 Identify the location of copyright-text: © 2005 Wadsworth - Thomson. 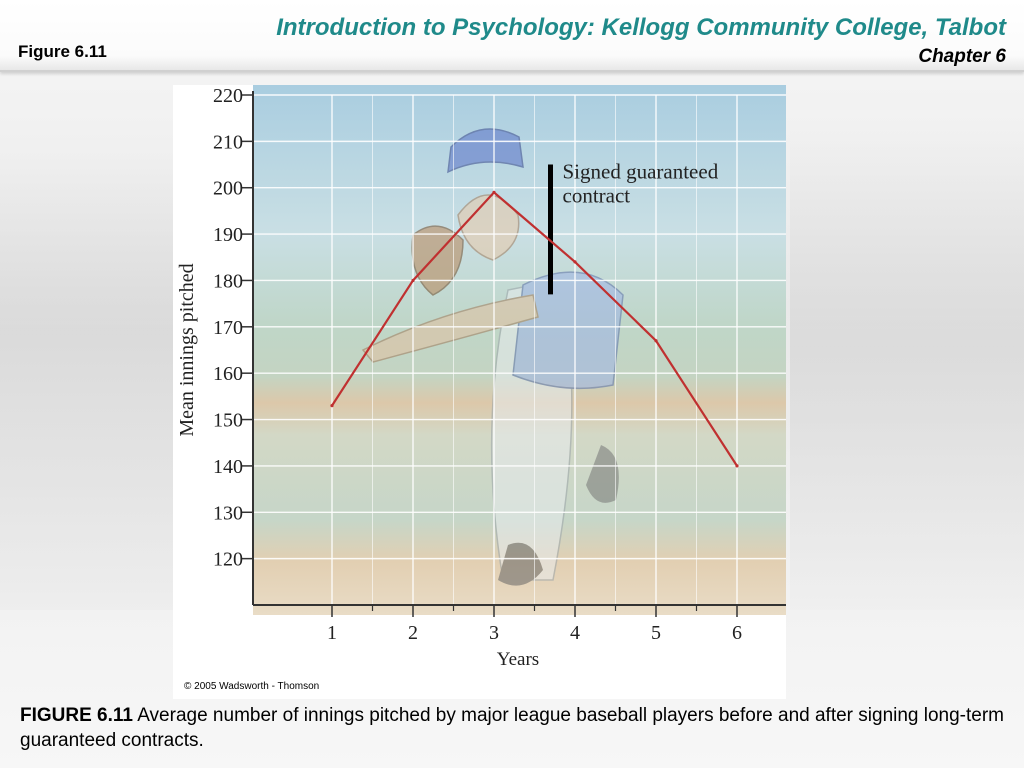
(252, 686).